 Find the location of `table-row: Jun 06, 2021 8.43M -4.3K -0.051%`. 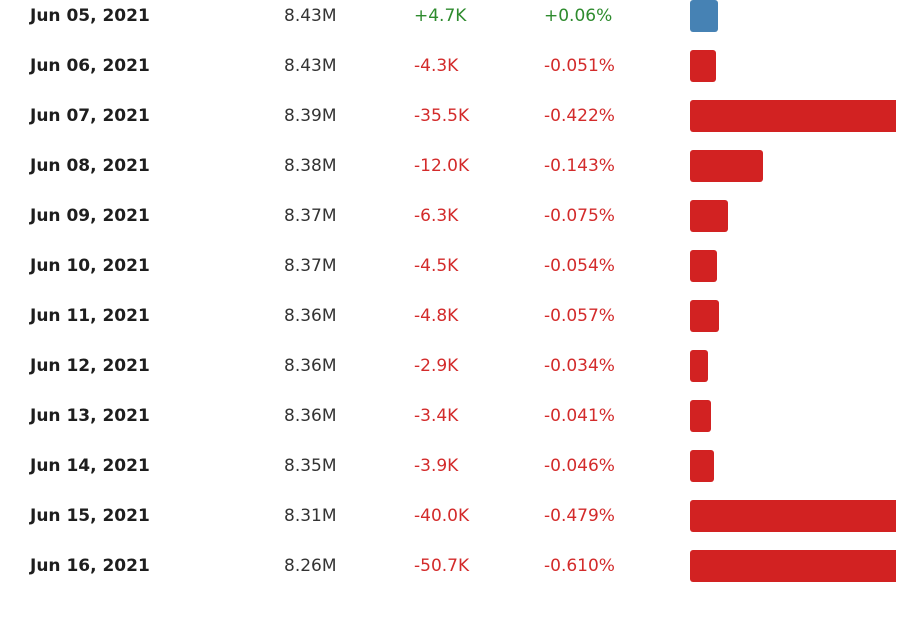

table-row: Jun 06, 2021 8.43M -4.3K -0.051% is located at coordinates (455, 66).